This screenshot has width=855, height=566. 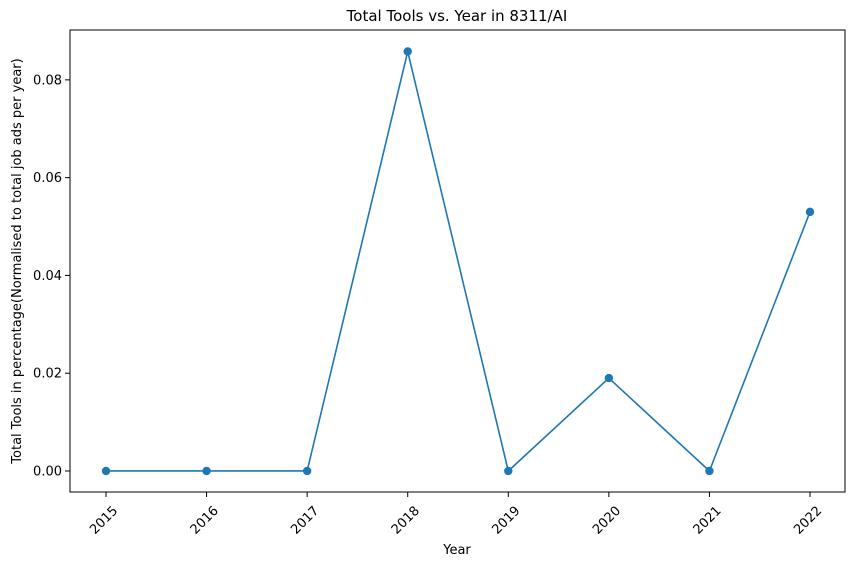 What do you see at coordinates (47, 178) in the screenshot?
I see `y-tick-label: 0.06` at bounding box center [47, 178].